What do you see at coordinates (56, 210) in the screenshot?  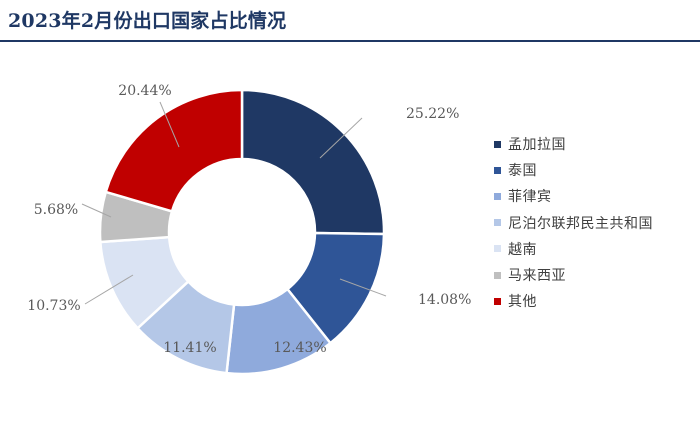 I see `data-label-6: 5.68%` at bounding box center [56, 210].